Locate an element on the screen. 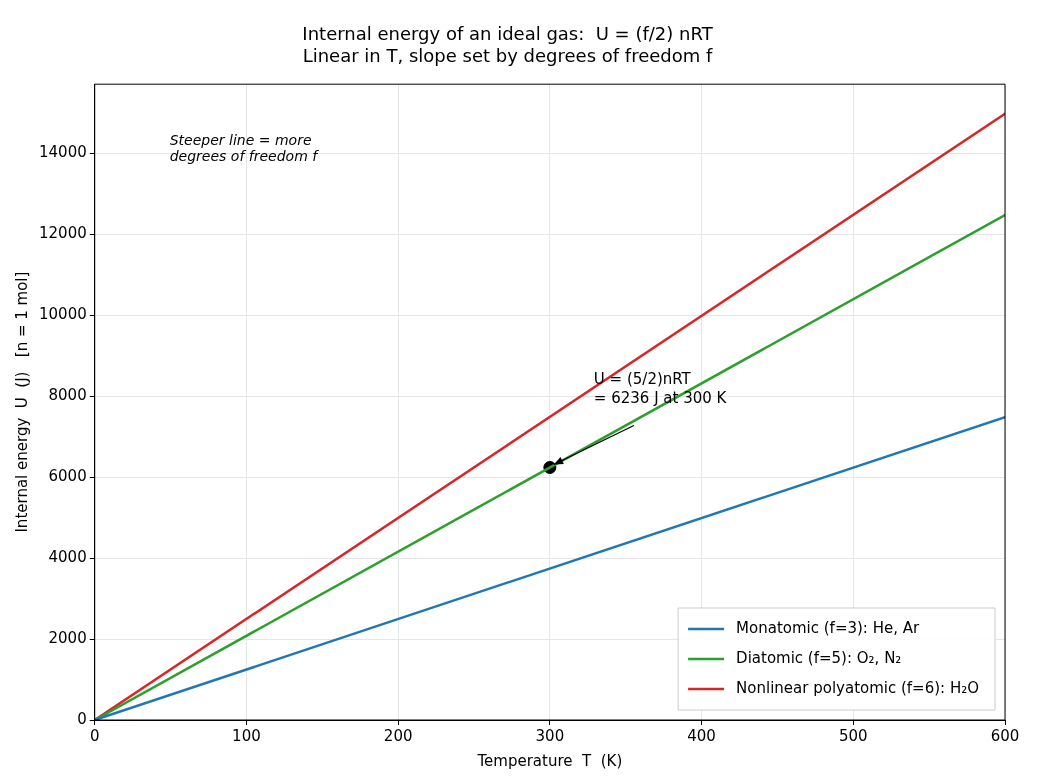 Image resolution: width=1040 pixels, height=780 pixels. x-tick-label: 100 is located at coordinates (246, 735).